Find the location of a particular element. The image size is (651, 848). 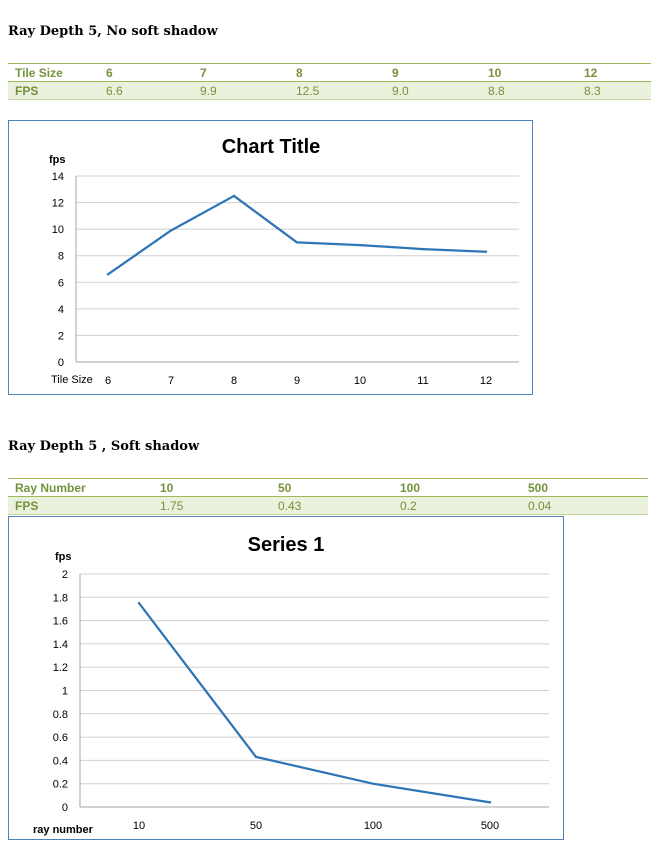

y-tick-label: 6 is located at coordinates (61, 283).